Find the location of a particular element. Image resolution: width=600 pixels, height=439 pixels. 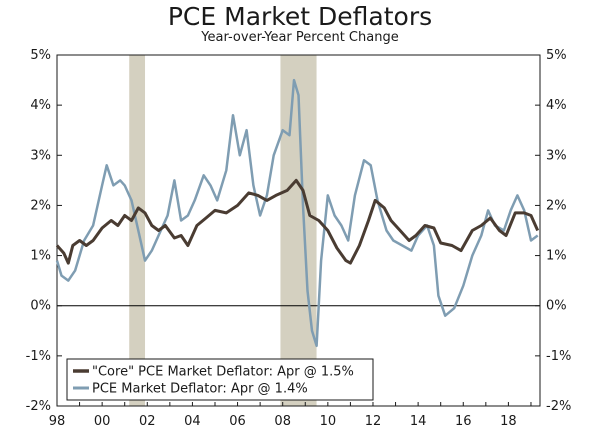

y-tick-label-right: 4% is located at coordinates (556, 105).